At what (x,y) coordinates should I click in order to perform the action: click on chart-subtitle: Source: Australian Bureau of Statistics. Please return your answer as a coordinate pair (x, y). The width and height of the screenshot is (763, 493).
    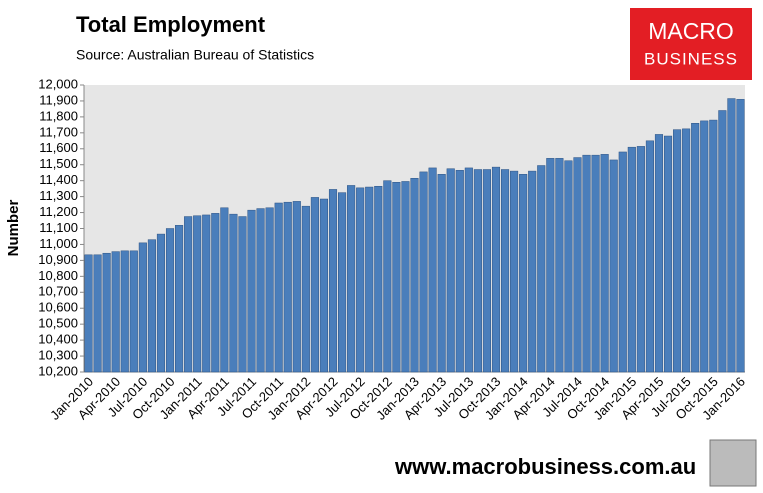
    Looking at the image, I should click on (195, 55).